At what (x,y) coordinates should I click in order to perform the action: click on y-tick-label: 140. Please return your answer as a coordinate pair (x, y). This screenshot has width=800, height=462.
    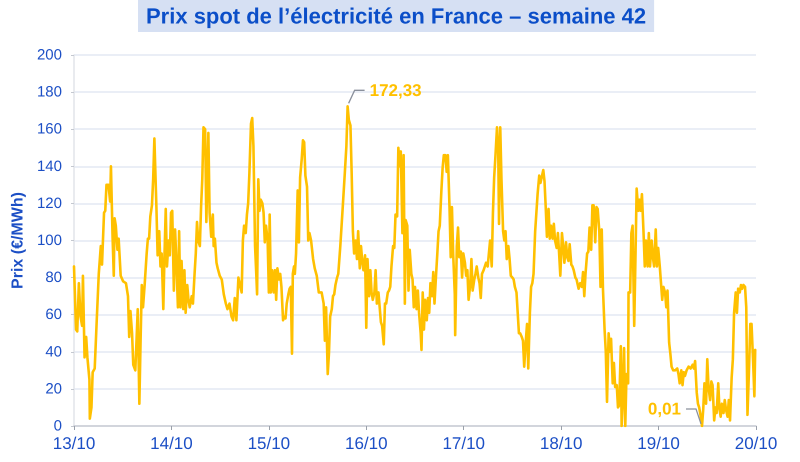
    Looking at the image, I should click on (49, 166).